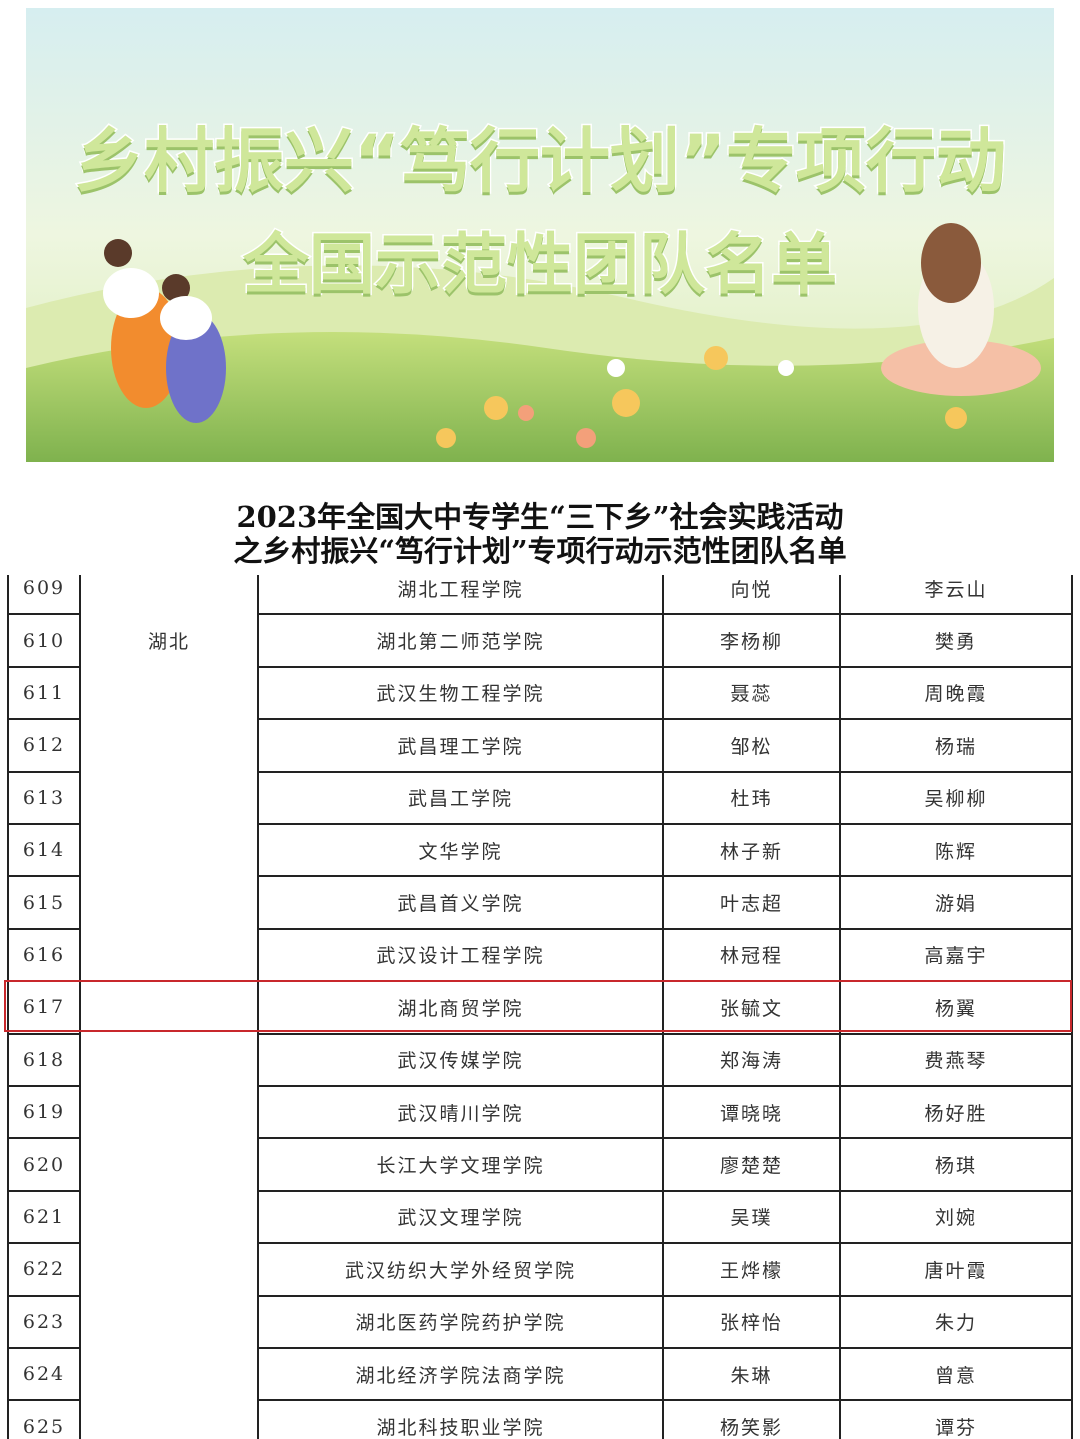  I want to click on table-cell: 湖北商贸学院, so click(460, 1008).